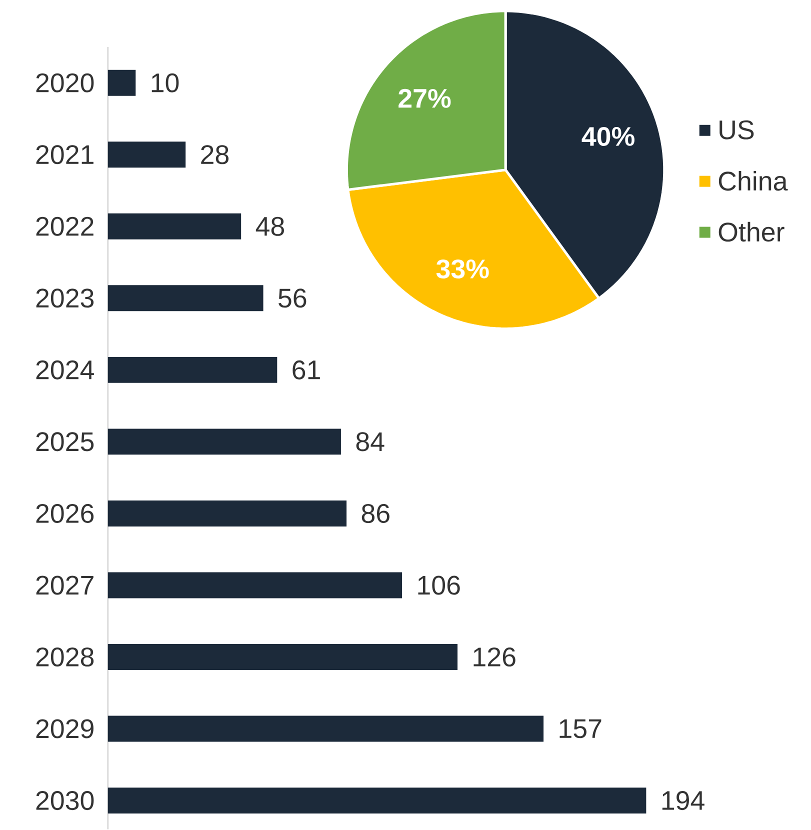 The image size is (811, 830). Describe the element at coordinates (306, 370) in the screenshot. I see `data-label: 61` at that location.